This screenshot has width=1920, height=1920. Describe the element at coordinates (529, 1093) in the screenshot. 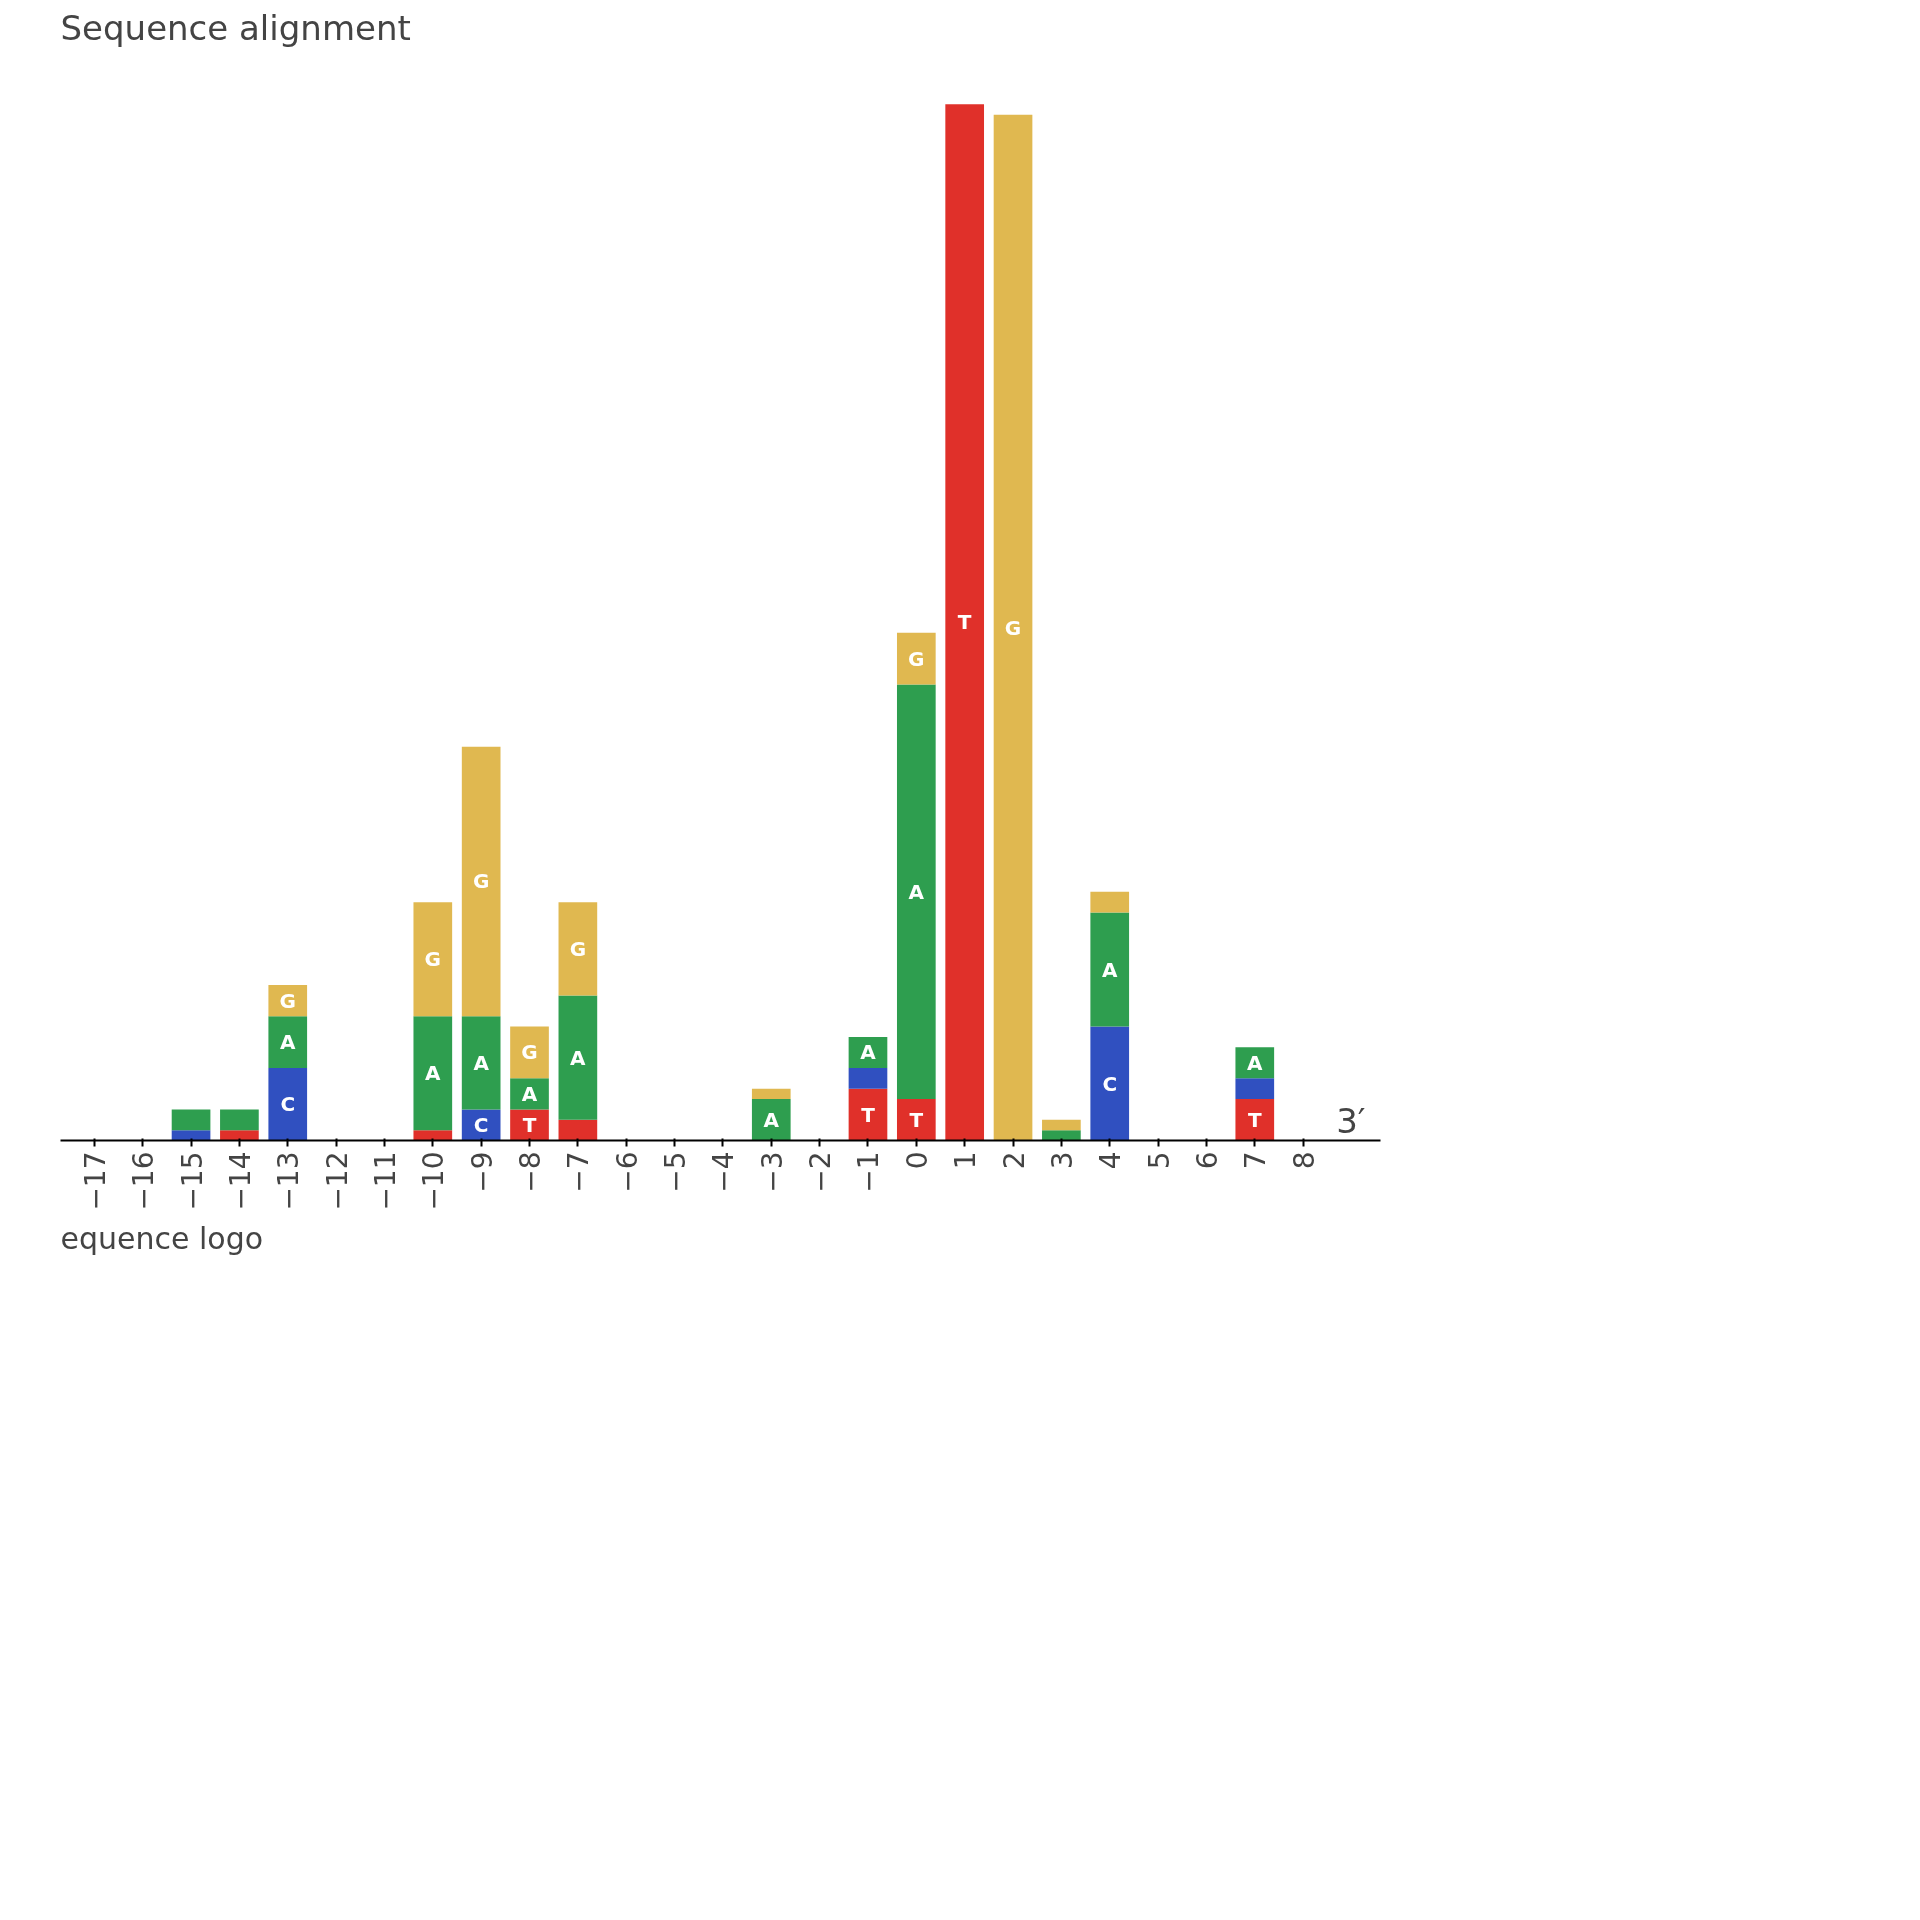

I see `series-label: A` at that location.